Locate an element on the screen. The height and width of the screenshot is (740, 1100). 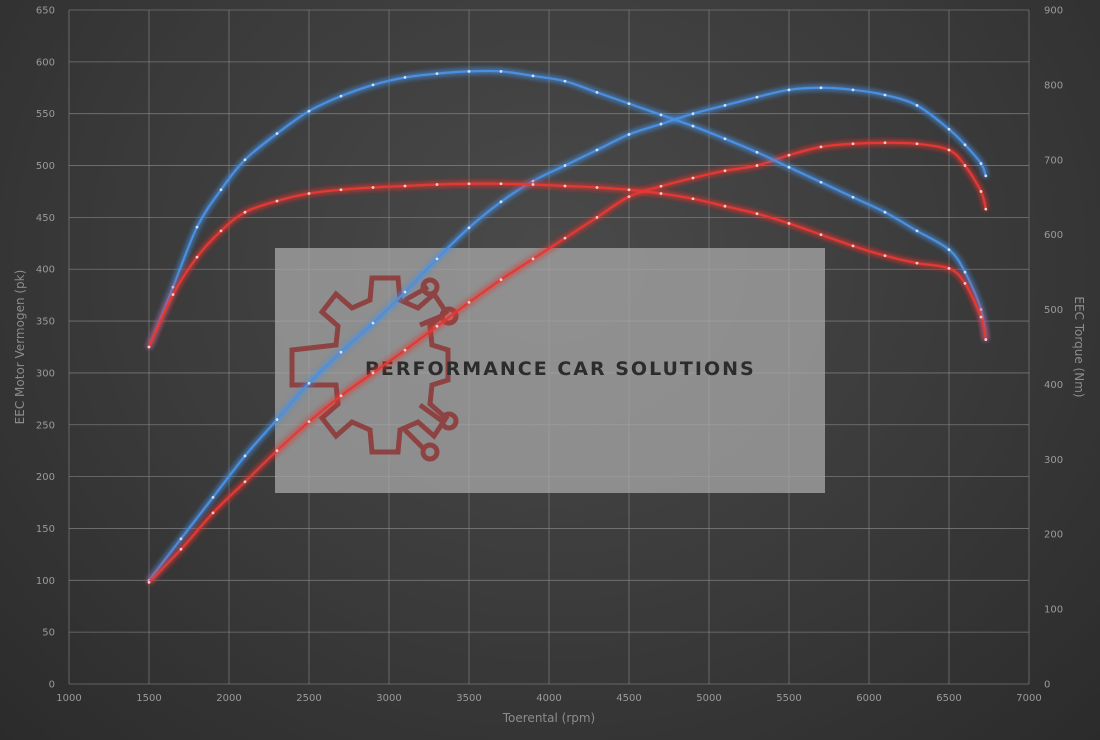
x-tick-label: 7000 is located at coordinates (1028, 698).